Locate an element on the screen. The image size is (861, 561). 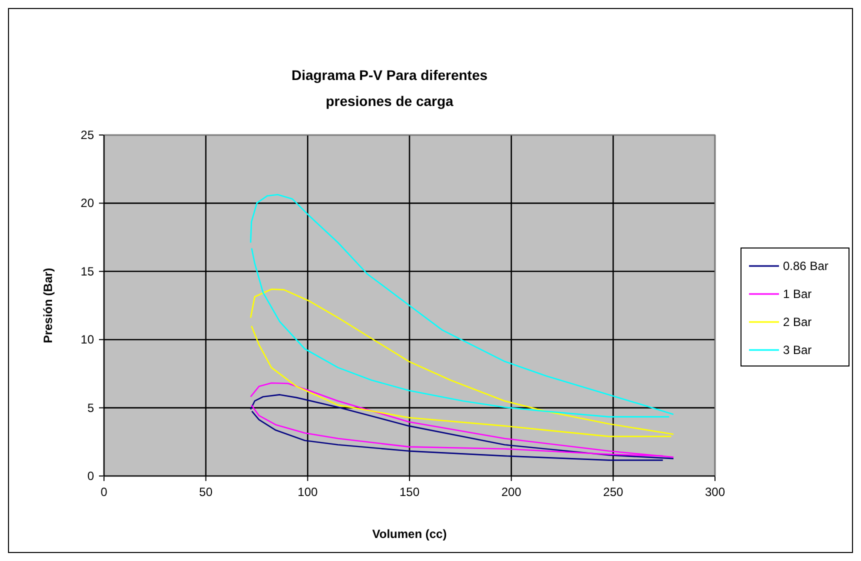
x-tick-label: 150 is located at coordinates (409, 492).